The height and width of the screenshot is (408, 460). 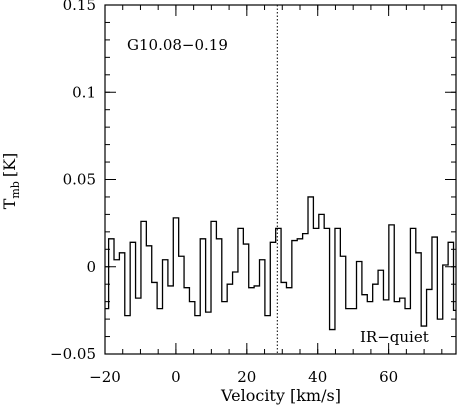 What do you see at coordinates (388, 377) in the screenshot?
I see `x-tick-label: 60` at bounding box center [388, 377].